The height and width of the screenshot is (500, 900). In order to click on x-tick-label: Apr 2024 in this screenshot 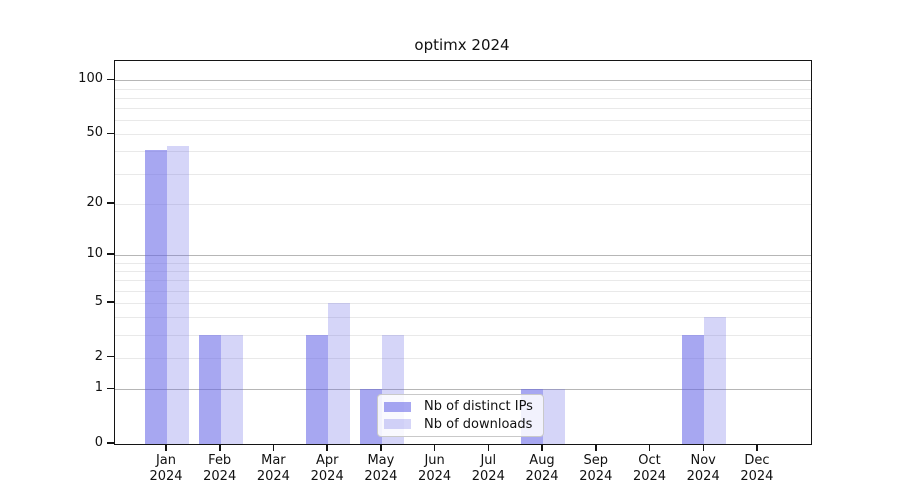, I will do `click(327, 469)`.